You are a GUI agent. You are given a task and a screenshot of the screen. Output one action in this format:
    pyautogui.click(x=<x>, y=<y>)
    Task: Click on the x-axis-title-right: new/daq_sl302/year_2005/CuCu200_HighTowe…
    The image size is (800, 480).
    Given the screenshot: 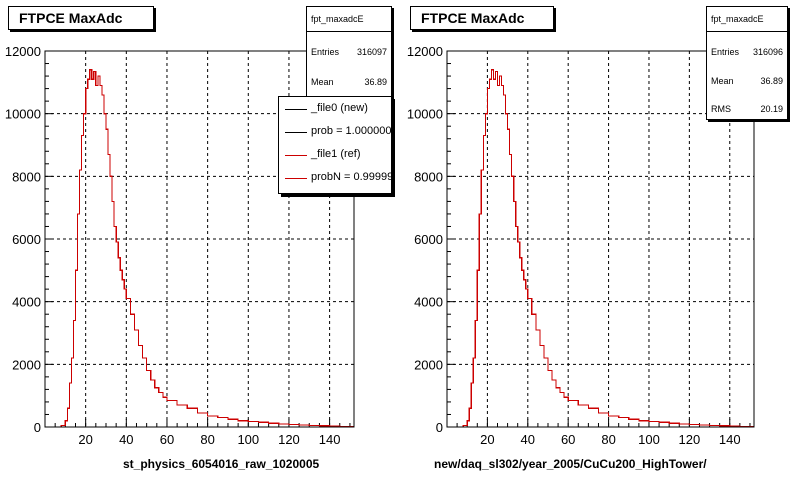 What is the action you would take?
    pyautogui.click(x=570, y=464)
    